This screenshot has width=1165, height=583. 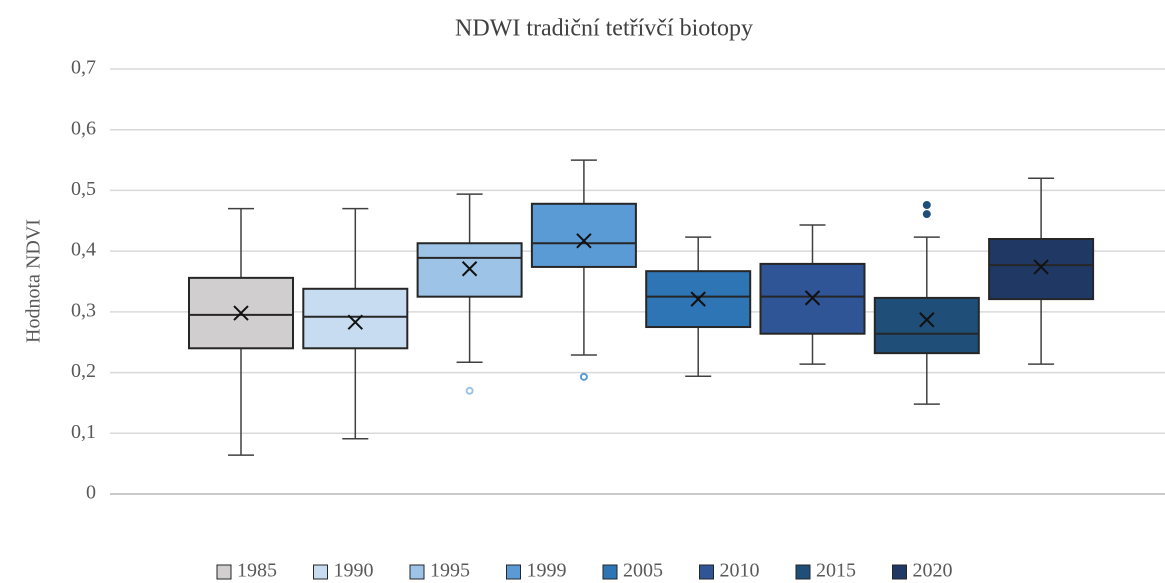 What do you see at coordinates (83, 432) in the screenshot?
I see `y-tick-label: 0,1` at bounding box center [83, 432].